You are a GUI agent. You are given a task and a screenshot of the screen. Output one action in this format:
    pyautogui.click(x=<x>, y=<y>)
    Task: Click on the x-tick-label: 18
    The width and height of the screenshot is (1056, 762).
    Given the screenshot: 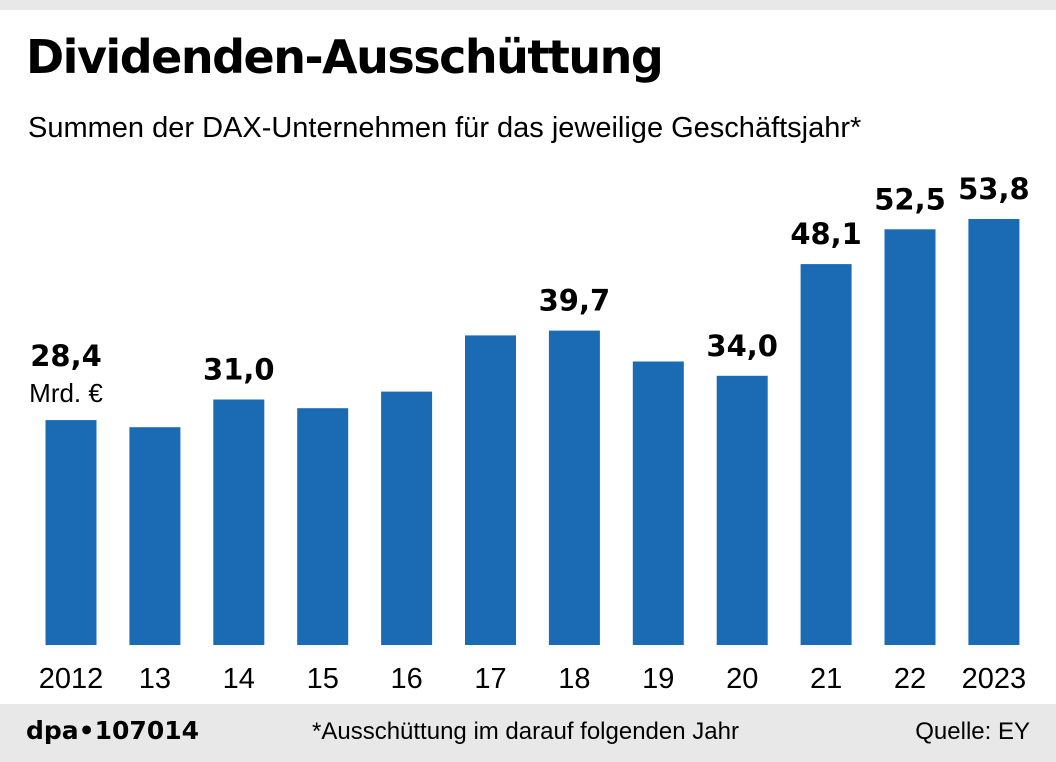 What is the action you would take?
    pyautogui.click(x=574, y=679)
    